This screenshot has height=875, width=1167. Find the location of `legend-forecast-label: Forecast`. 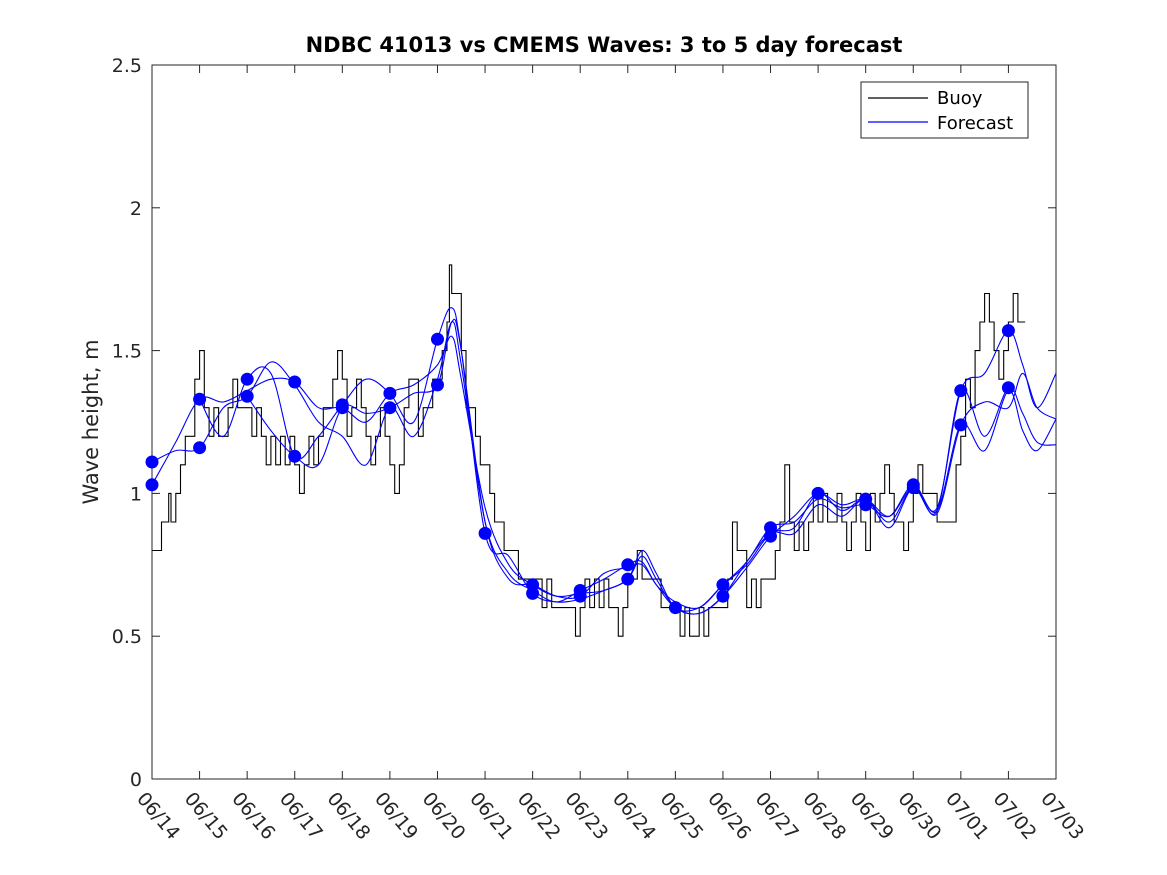

legend-forecast-label: Forecast is located at coordinates (975, 123).